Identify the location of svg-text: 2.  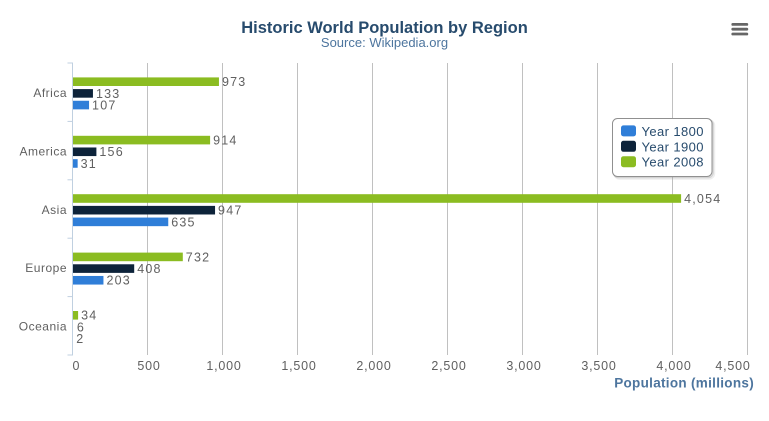
(80, 339).